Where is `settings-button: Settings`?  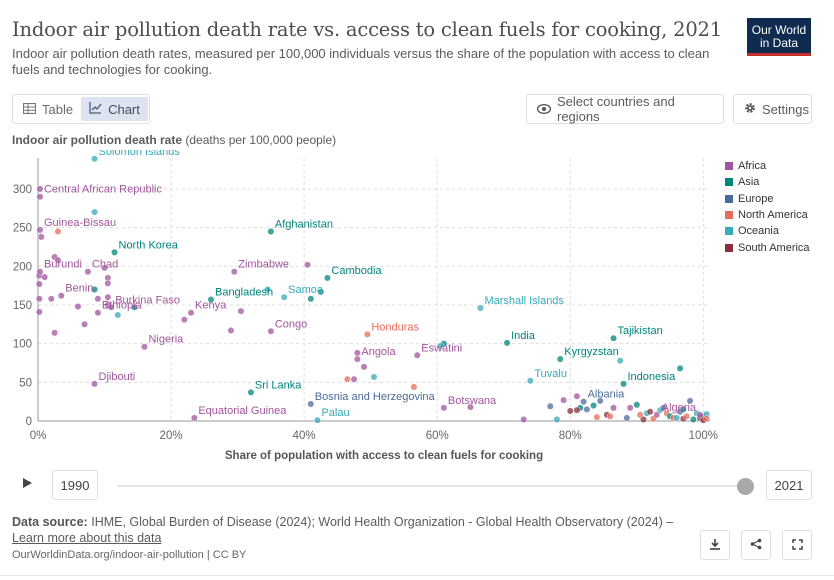
settings-button: Settings is located at coordinates (772, 109).